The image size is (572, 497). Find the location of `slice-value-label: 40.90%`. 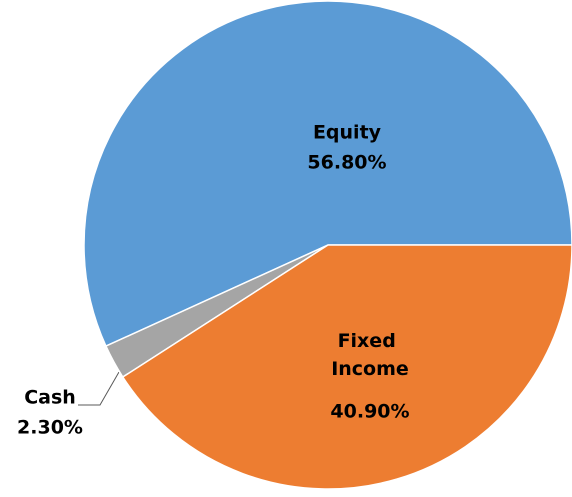

slice-value-label: 40.90% is located at coordinates (369, 412).